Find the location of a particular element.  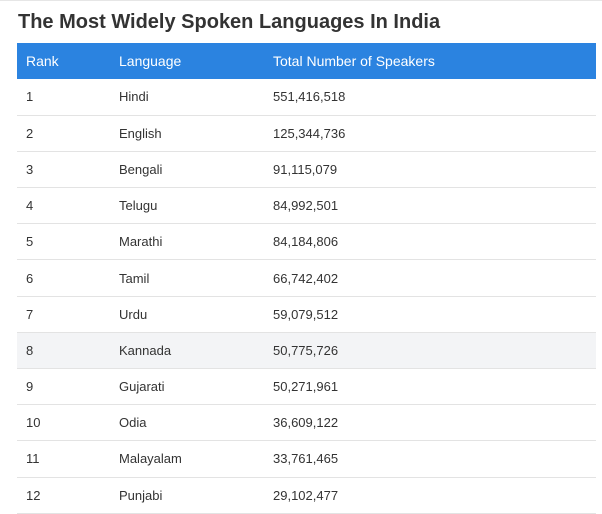

speakers-cell: 33,761,465 is located at coordinates (306, 459).